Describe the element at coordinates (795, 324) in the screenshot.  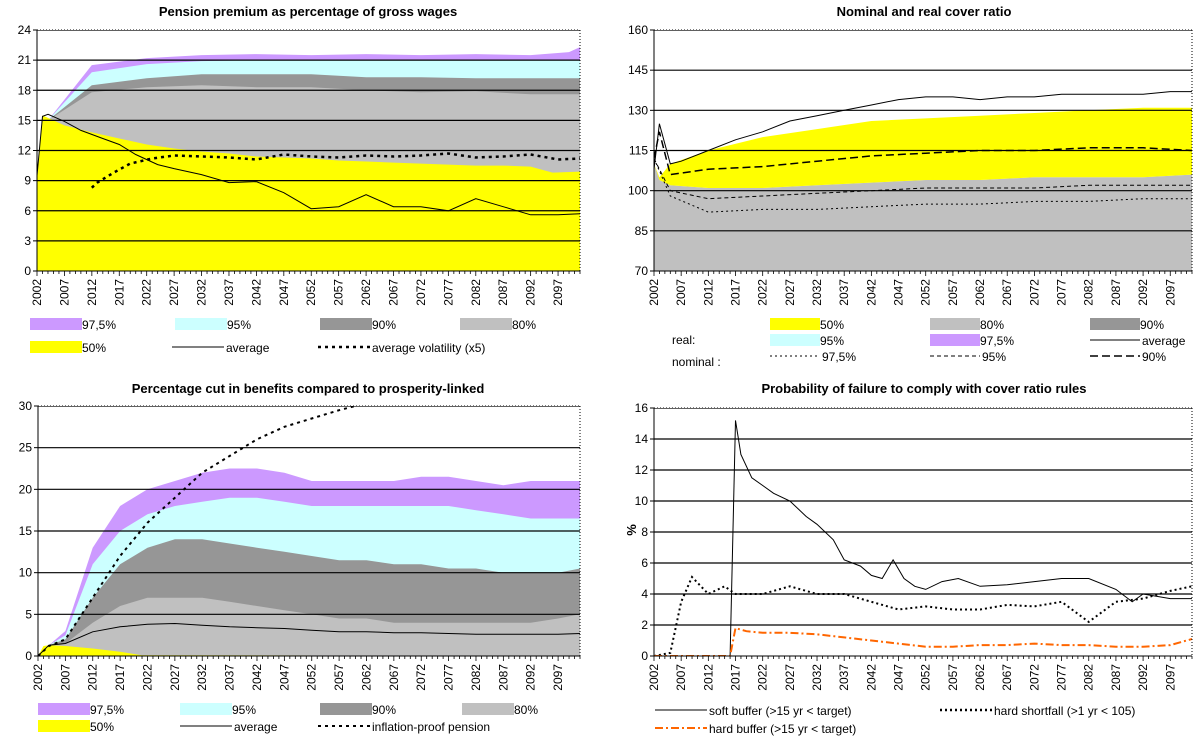
I see `legend2-50-swatch` at that location.